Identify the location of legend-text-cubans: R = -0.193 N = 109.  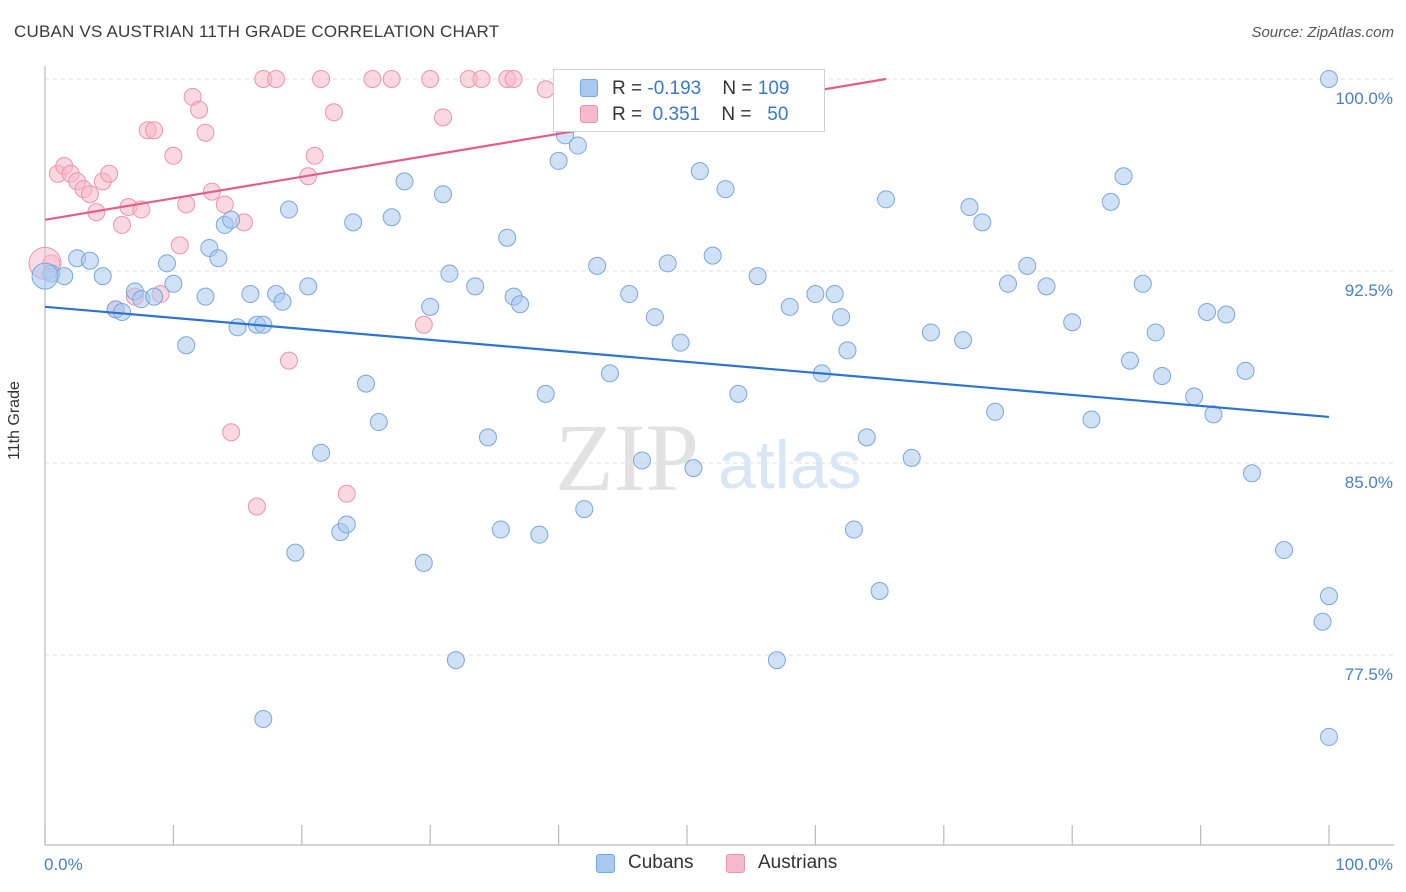
(700, 89).